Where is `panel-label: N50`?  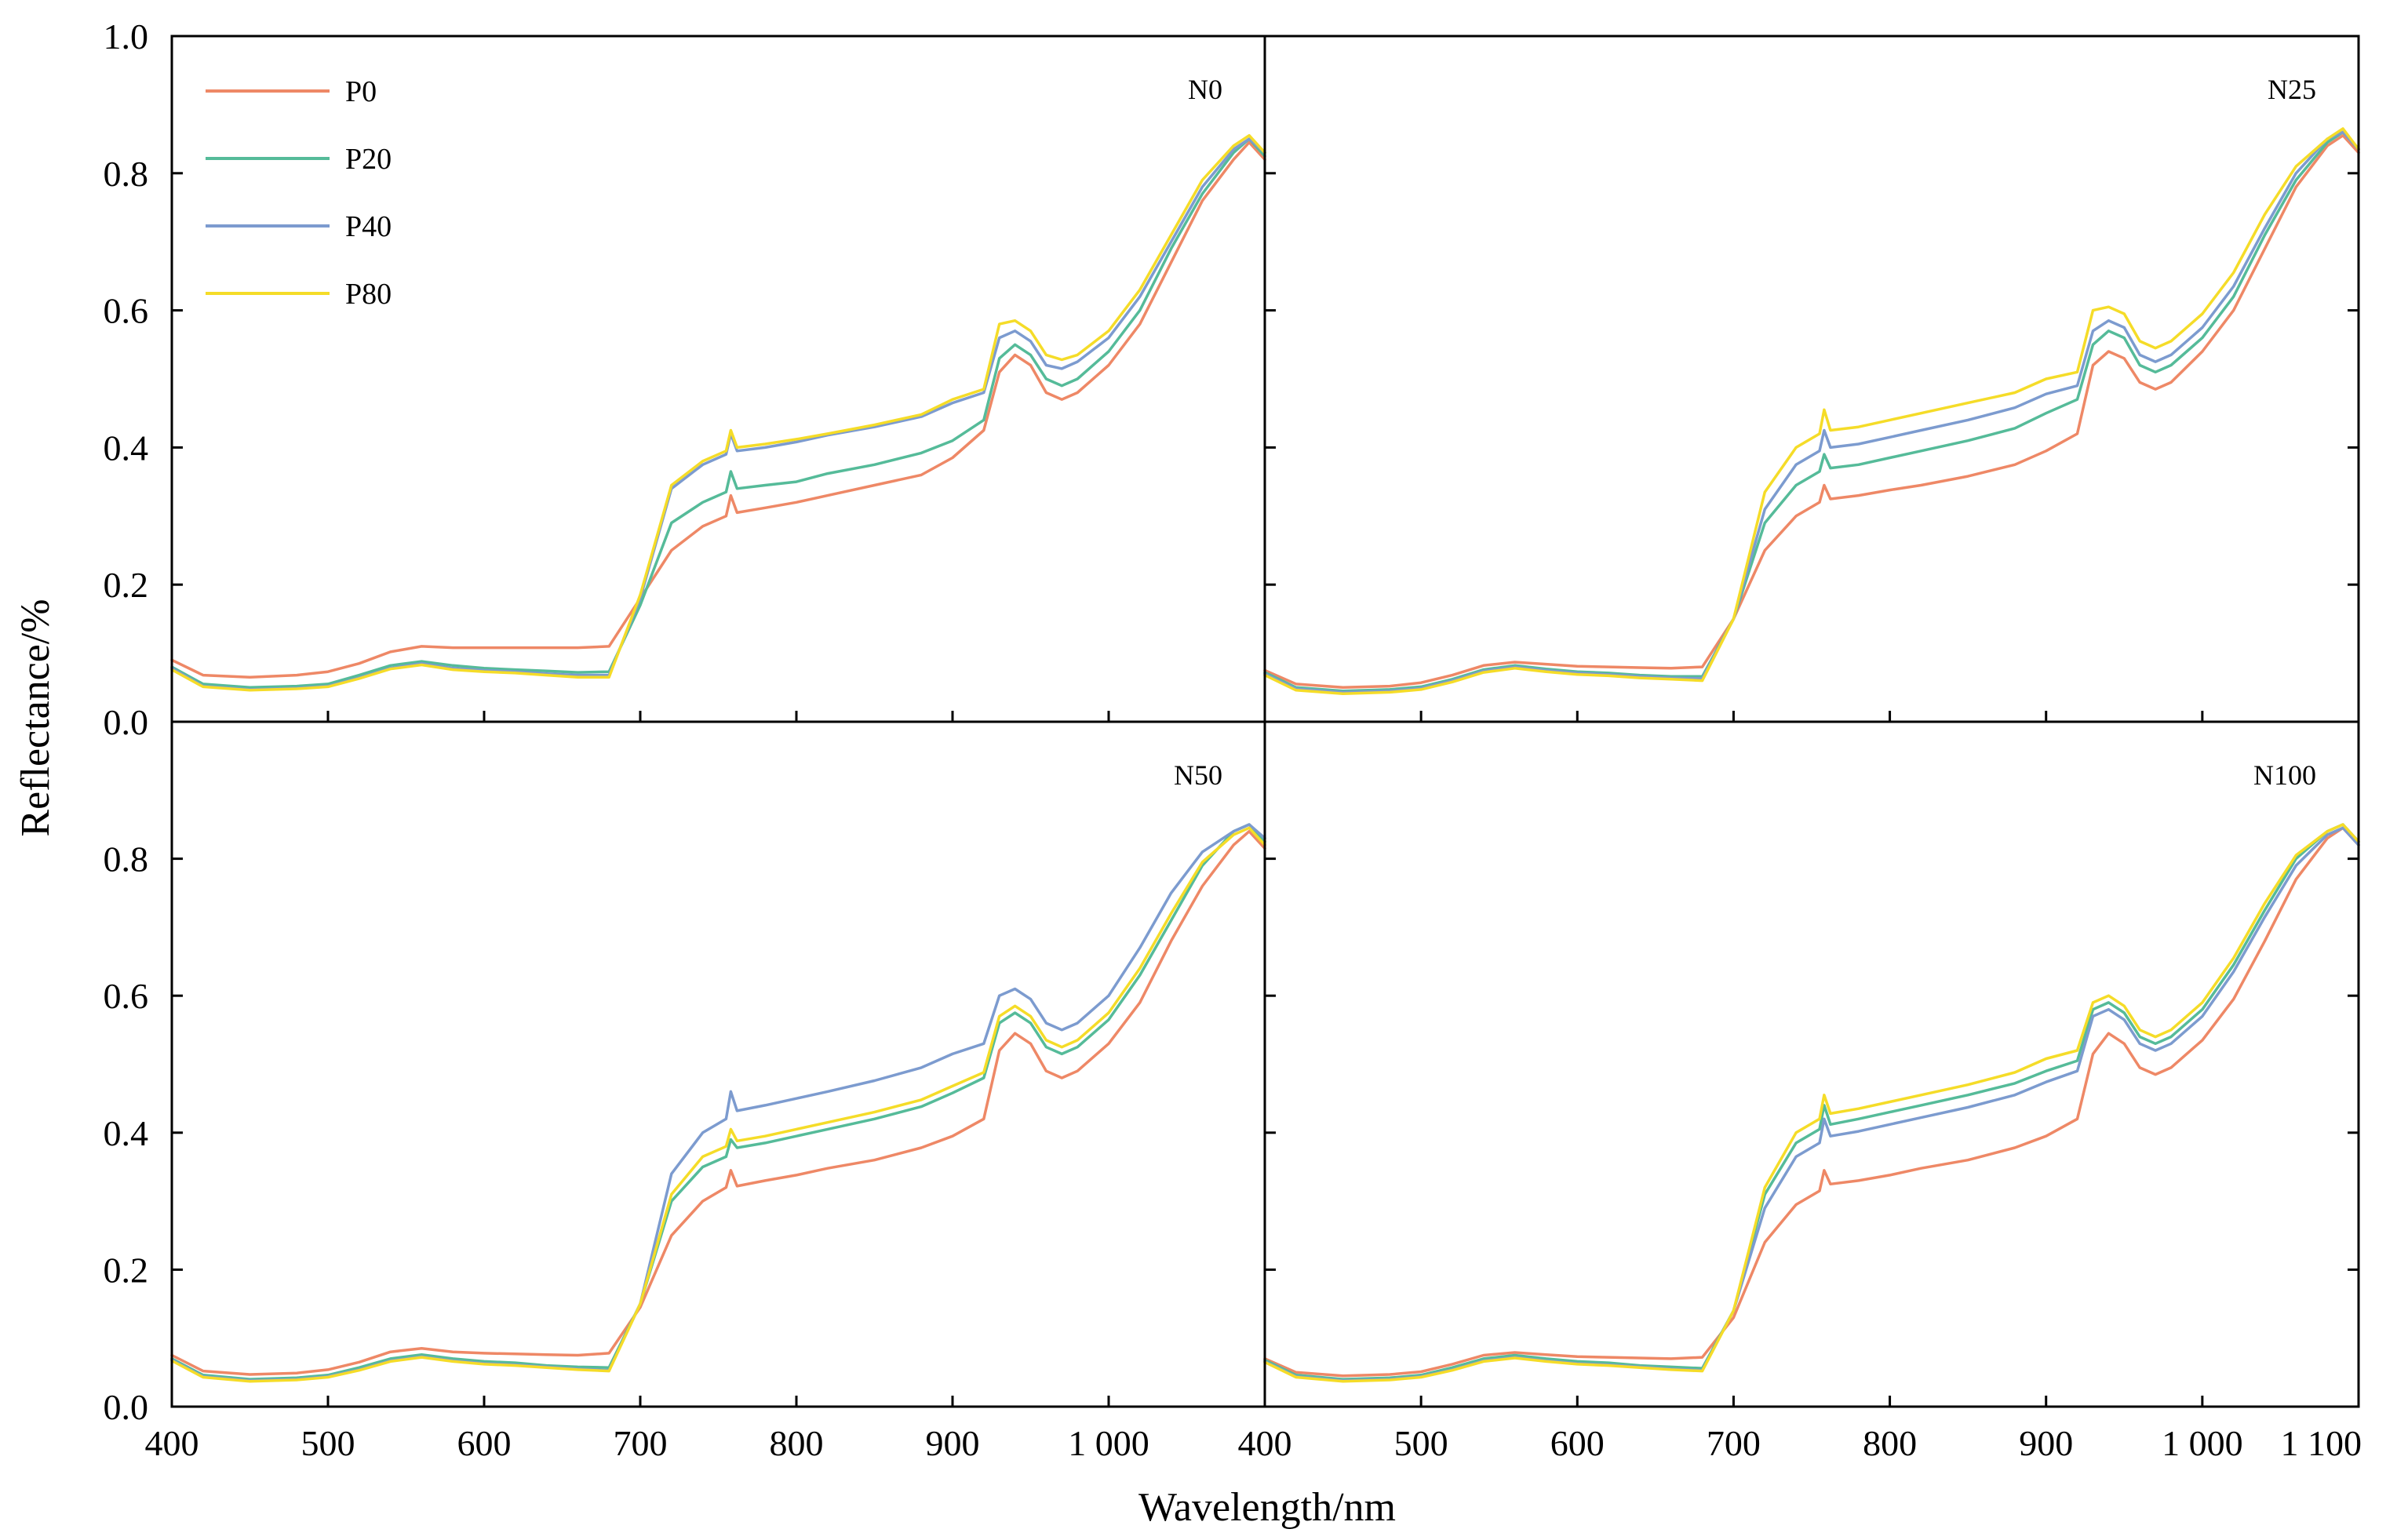
panel-label: N50 is located at coordinates (1198, 775).